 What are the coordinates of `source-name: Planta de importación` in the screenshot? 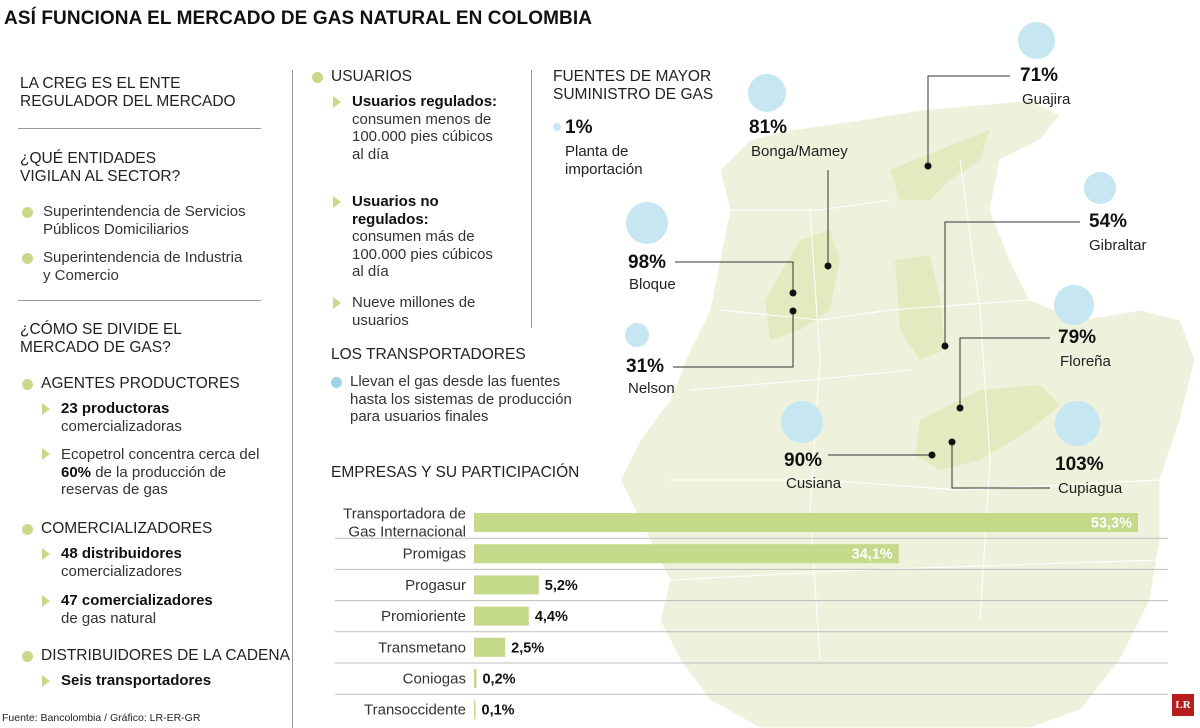 It's located at (604, 160).